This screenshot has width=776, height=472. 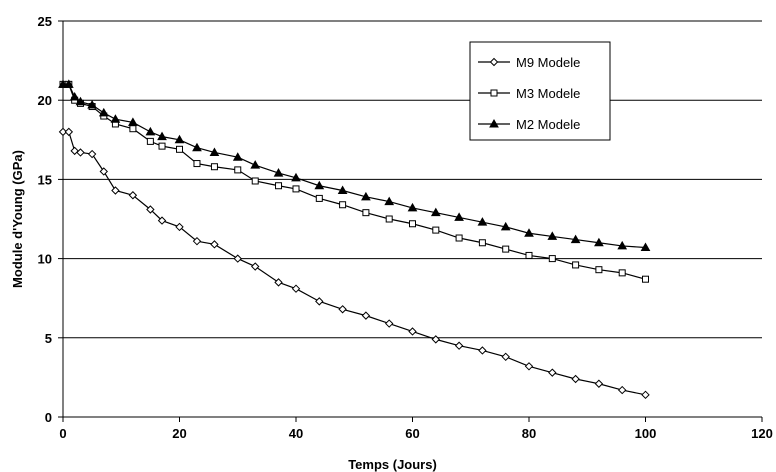 What do you see at coordinates (762, 433) in the screenshot?
I see `x-tick-label: 120` at bounding box center [762, 433].